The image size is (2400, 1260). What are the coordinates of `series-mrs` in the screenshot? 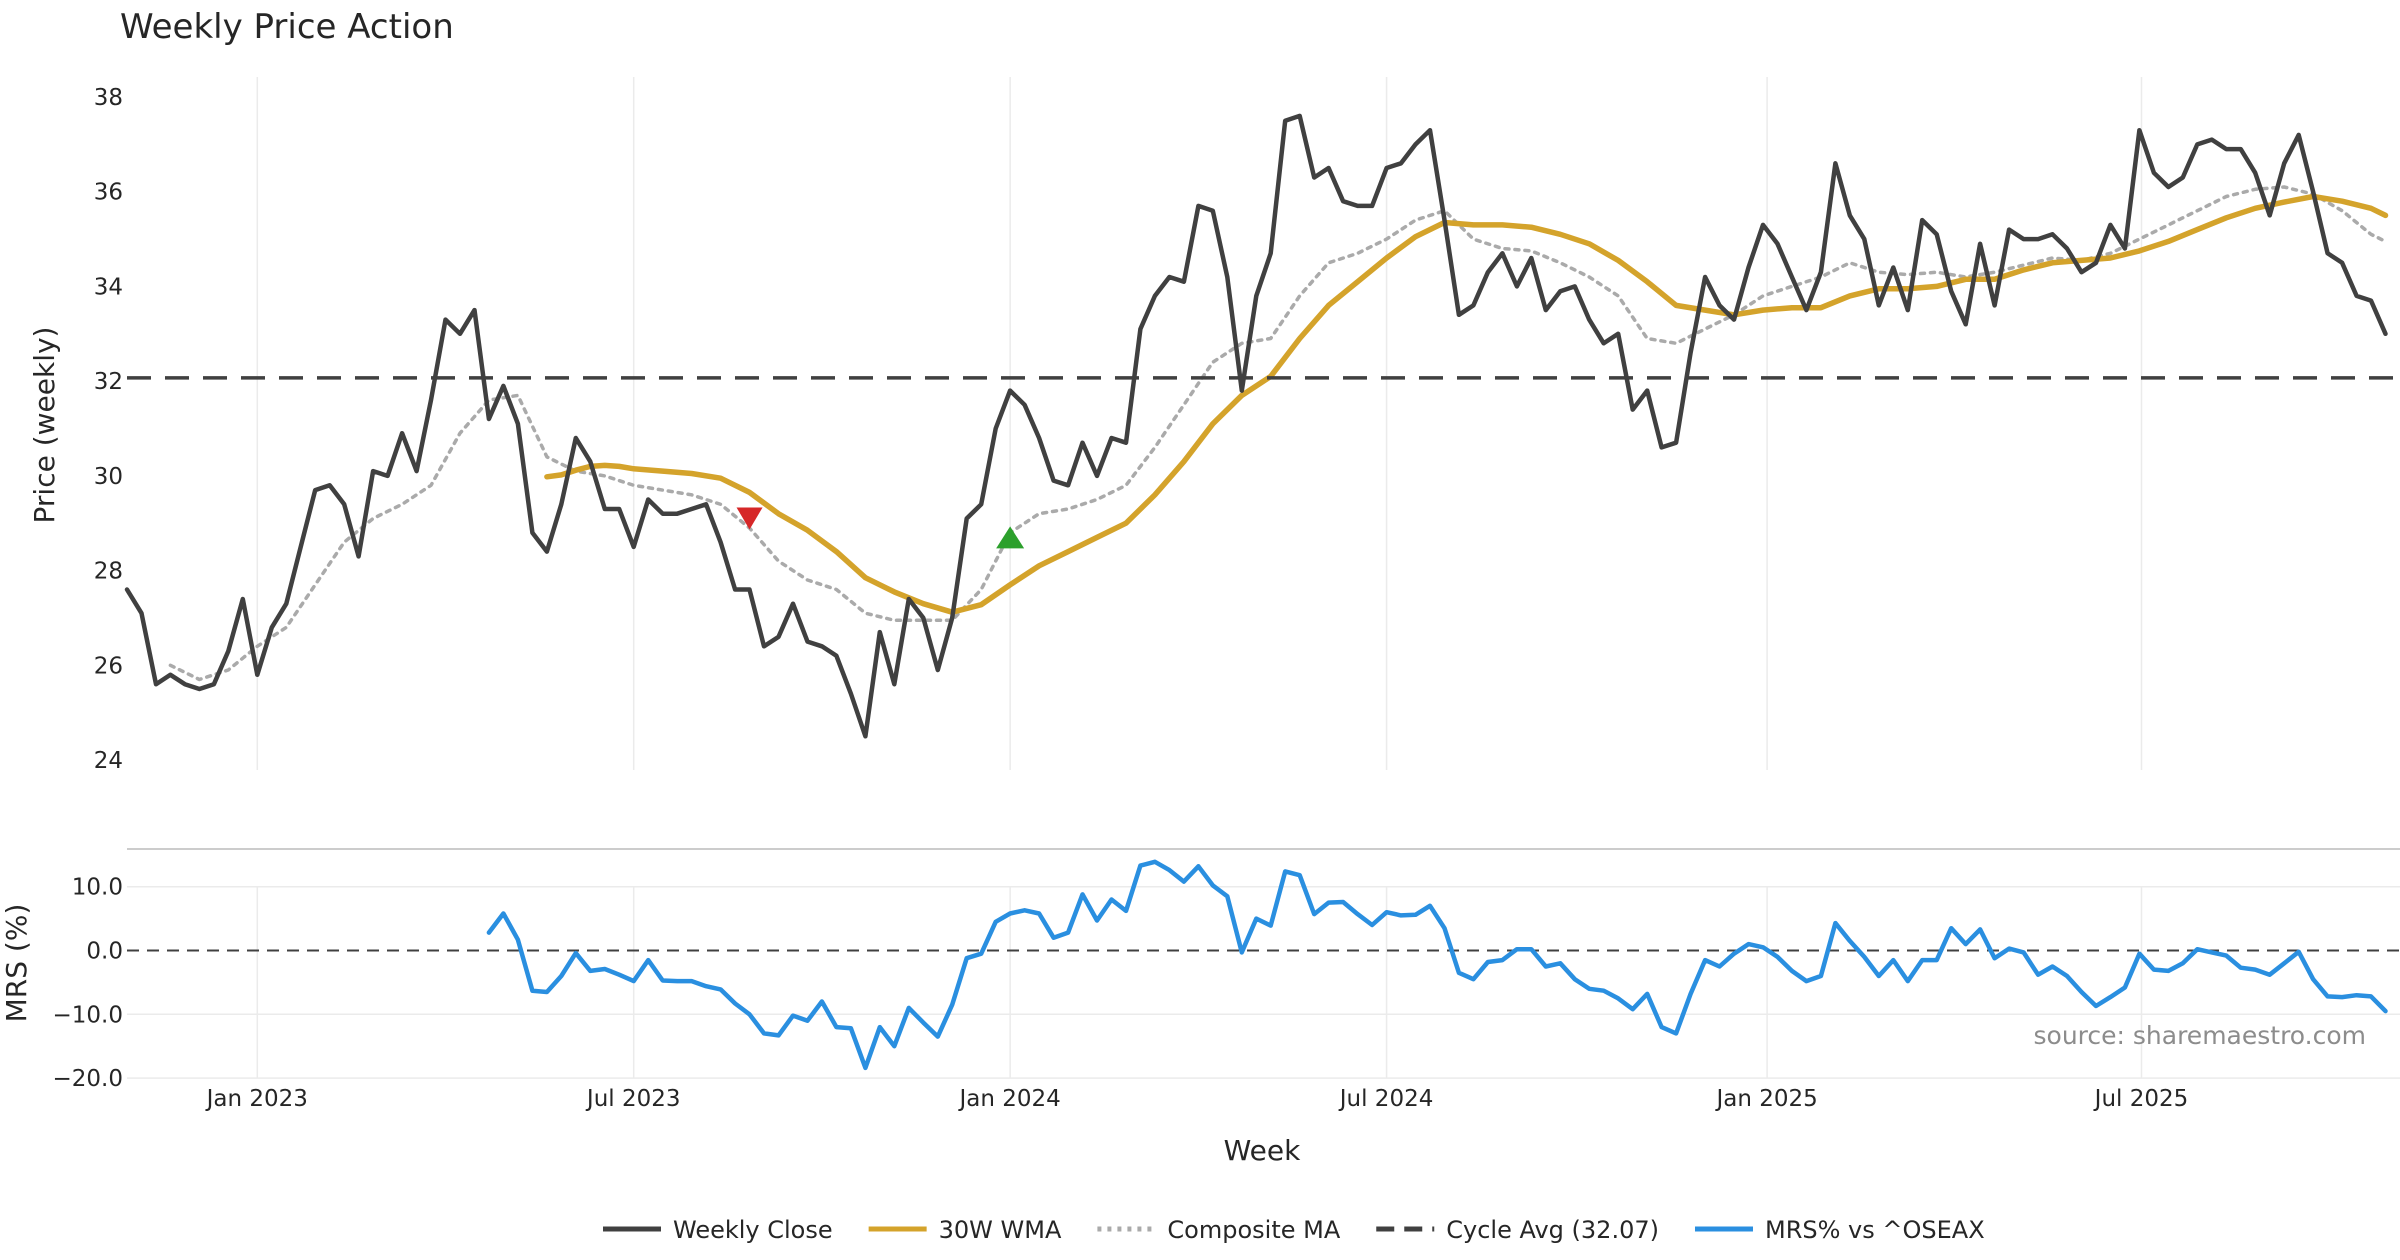 It's located at (1437, 965).